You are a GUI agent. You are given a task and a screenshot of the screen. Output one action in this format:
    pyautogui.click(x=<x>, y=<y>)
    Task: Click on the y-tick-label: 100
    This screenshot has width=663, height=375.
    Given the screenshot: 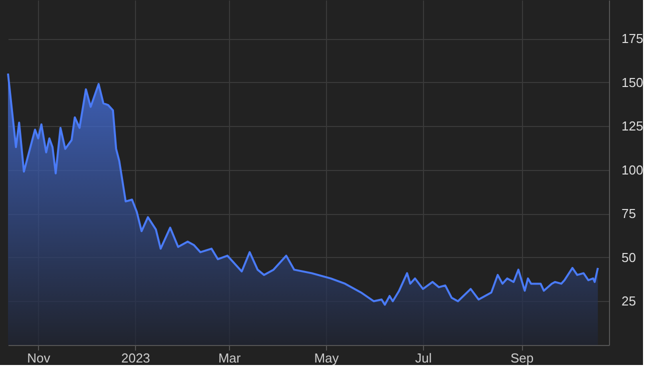 What is the action you would take?
    pyautogui.click(x=633, y=170)
    